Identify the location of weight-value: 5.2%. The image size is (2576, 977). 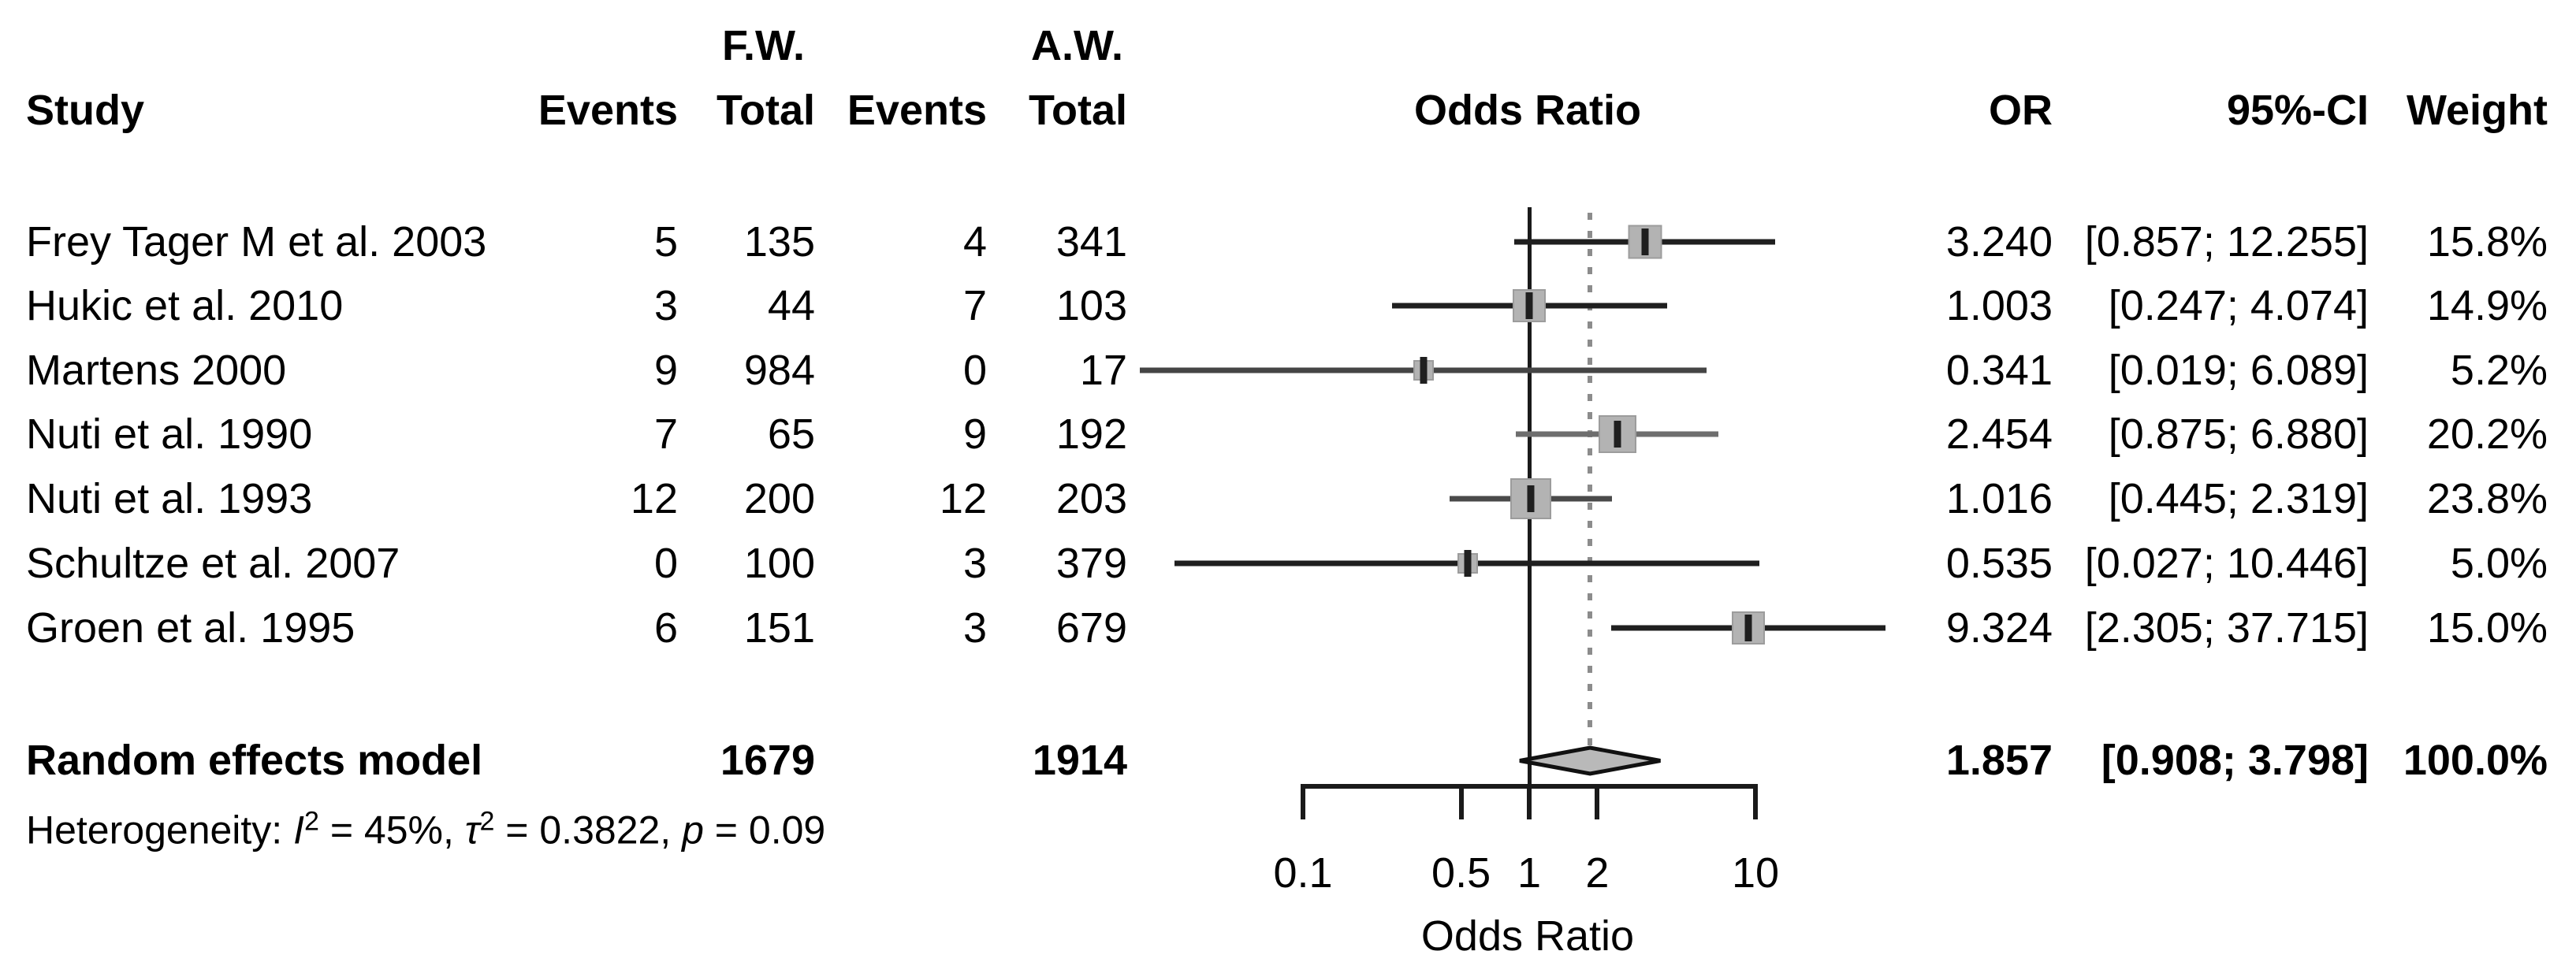
(2499, 370).